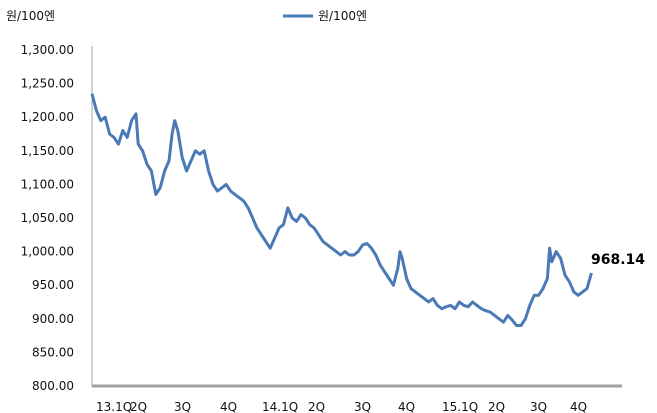 Image resolution: width=657 pixels, height=413 pixels. What do you see at coordinates (53, 285) in the screenshot?
I see `y-tick-label: 950.00` at bounding box center [53, 285].